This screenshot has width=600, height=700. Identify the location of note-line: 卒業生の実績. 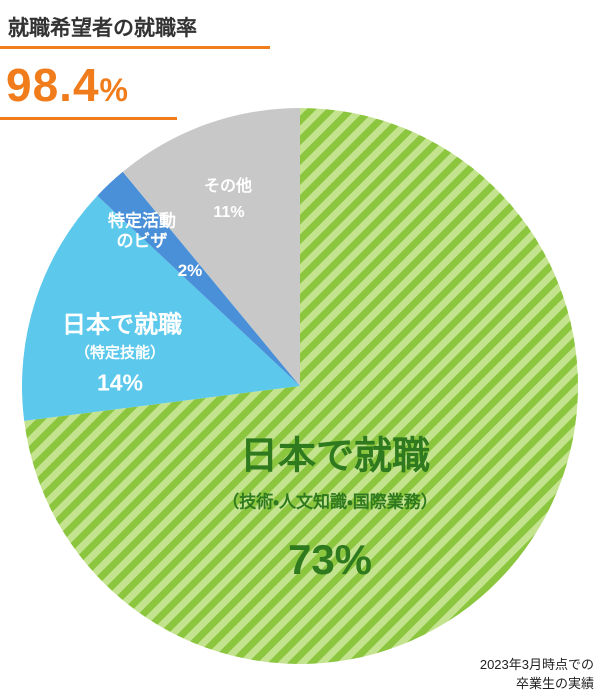
(554, 683).